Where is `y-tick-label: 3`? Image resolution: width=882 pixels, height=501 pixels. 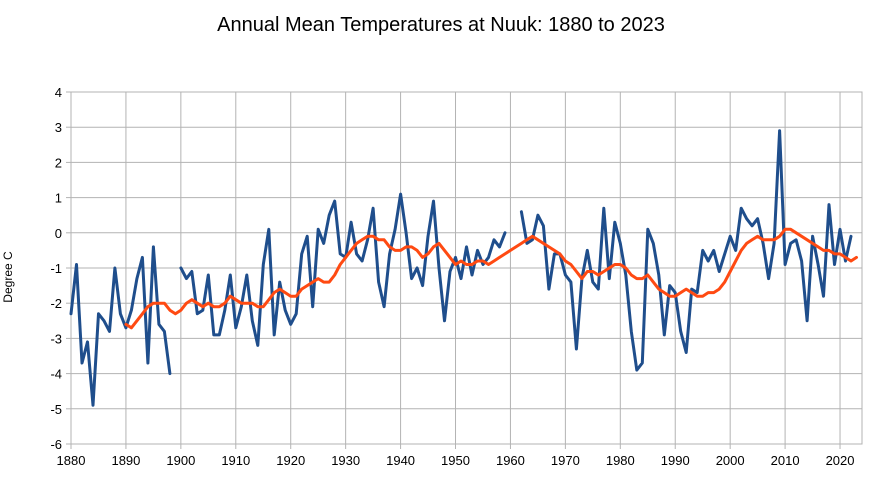 y-tick-label: 3 is located at coordinates (58, 127).